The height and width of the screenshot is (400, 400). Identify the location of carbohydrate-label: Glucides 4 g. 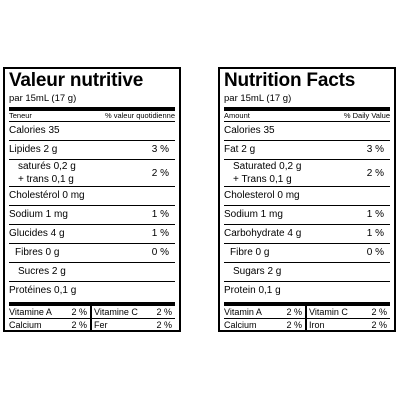
(37, 233).